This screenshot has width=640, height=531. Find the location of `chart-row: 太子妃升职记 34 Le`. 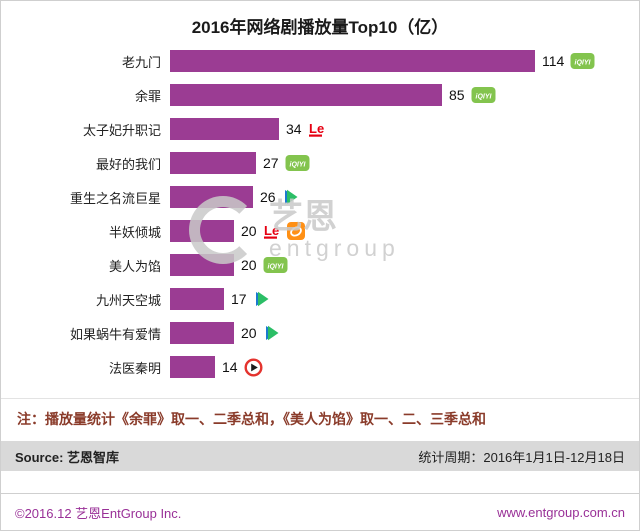

chart-row: 太子妃升职记 34 Le is located at coordinates (322, 129).